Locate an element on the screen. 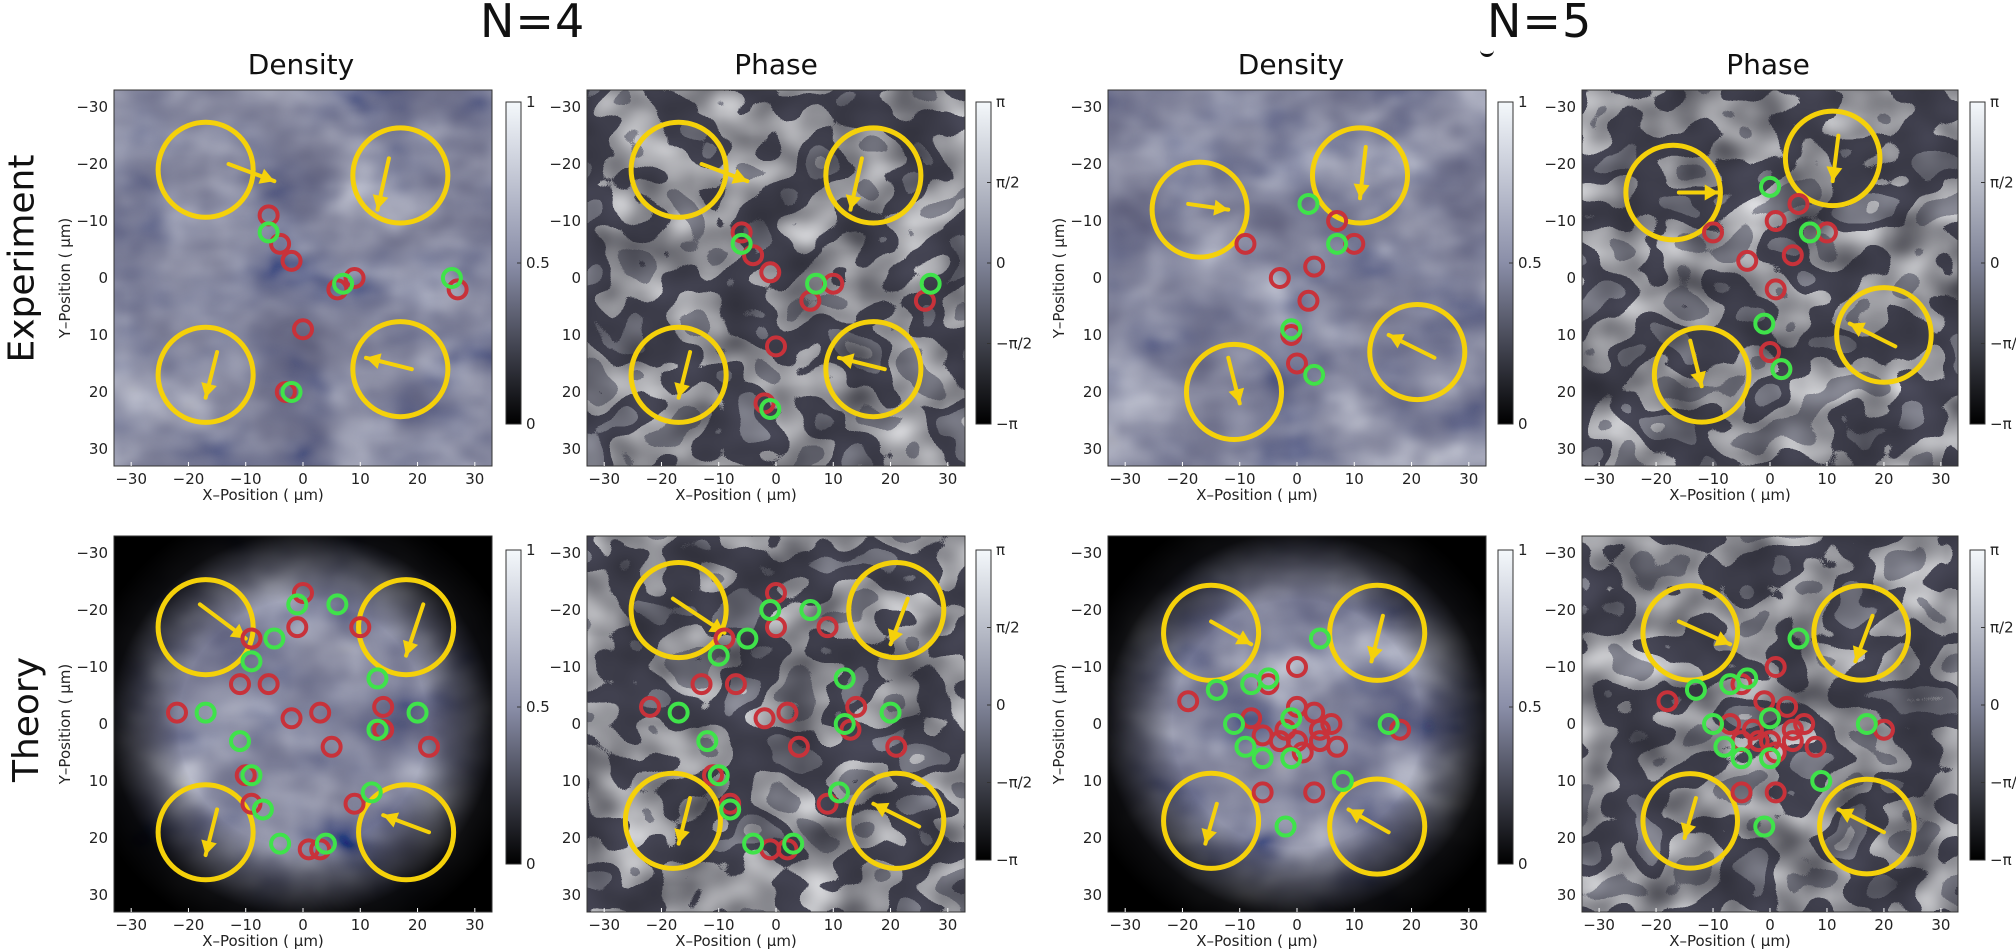 This screenshot has height=952, width=2016. x-tick-label: 0 is located at coordinates (1770, 925).